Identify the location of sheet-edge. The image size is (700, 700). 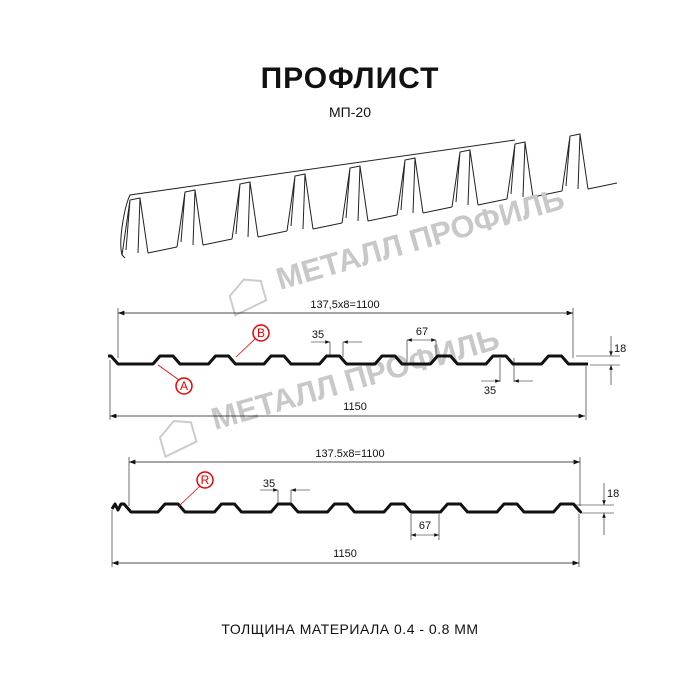
(318, 199).